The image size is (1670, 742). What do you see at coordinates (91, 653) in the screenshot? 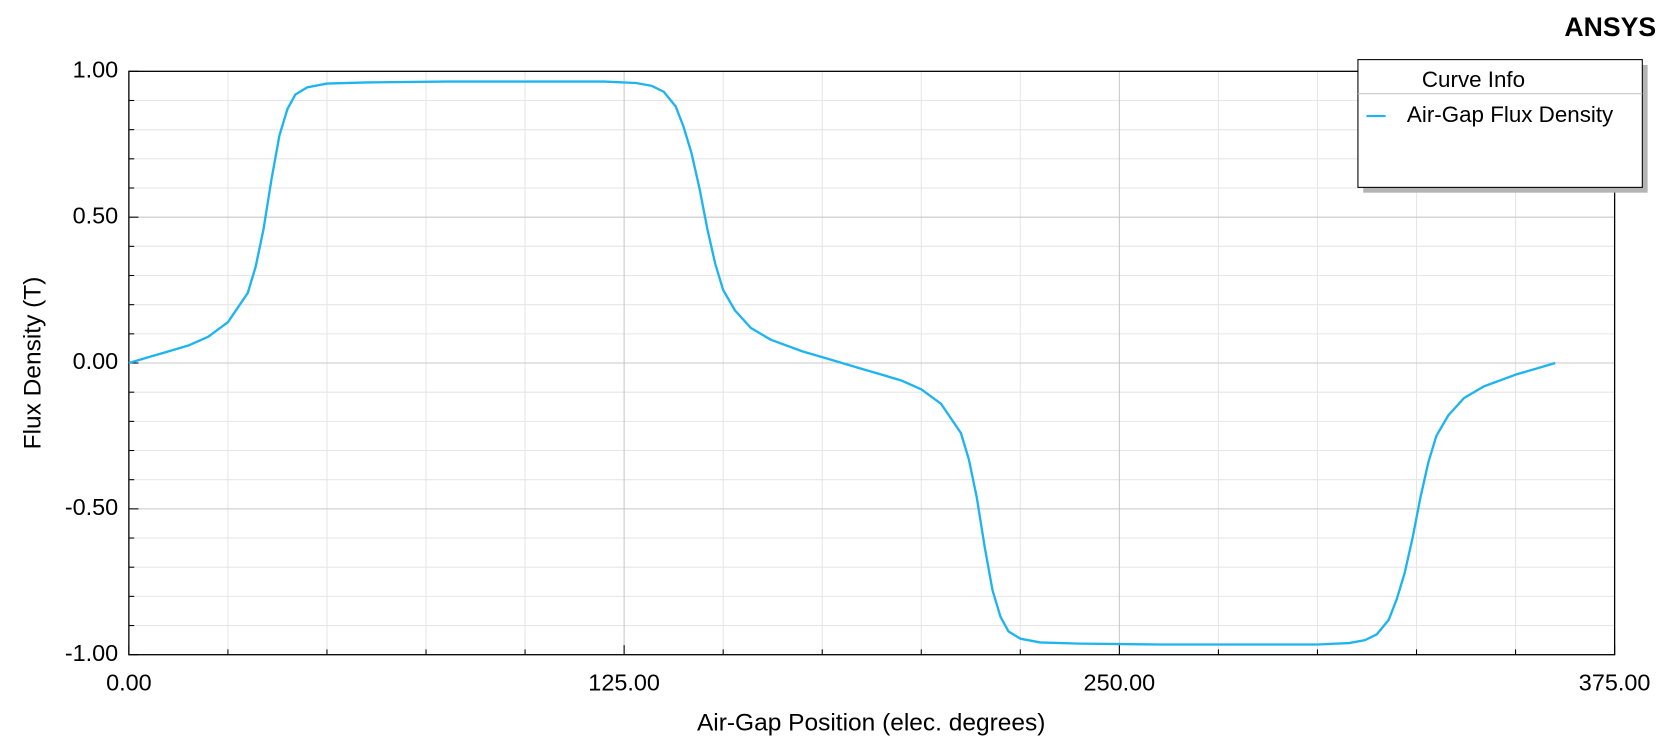
I see `y-tick-label: -1.00` at bounding box center [91, 653].